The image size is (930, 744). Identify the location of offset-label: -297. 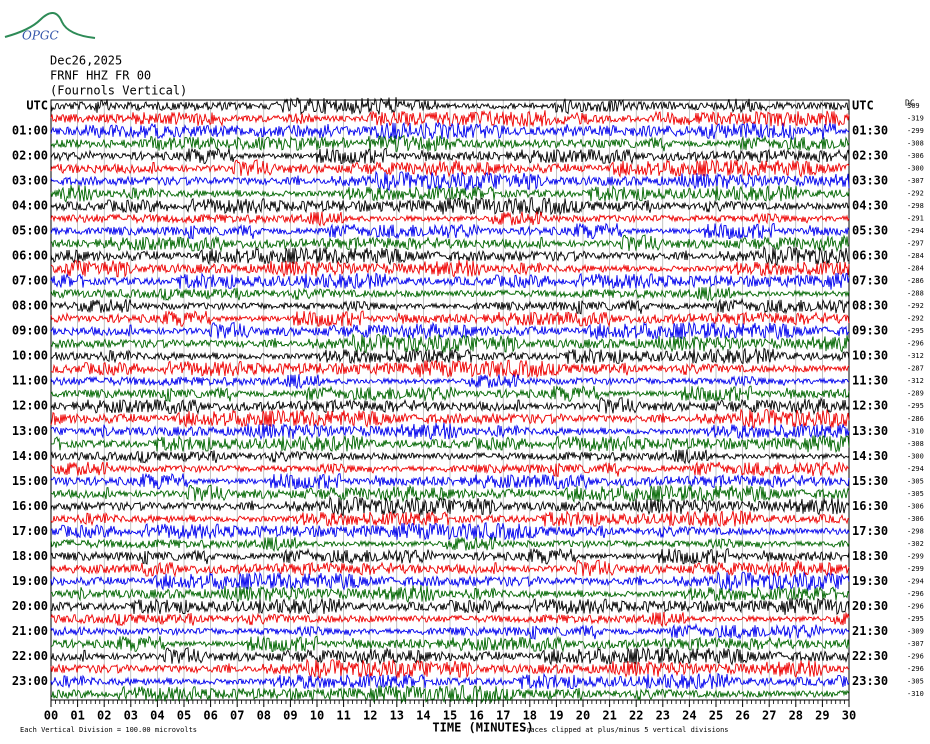
(915, 244).